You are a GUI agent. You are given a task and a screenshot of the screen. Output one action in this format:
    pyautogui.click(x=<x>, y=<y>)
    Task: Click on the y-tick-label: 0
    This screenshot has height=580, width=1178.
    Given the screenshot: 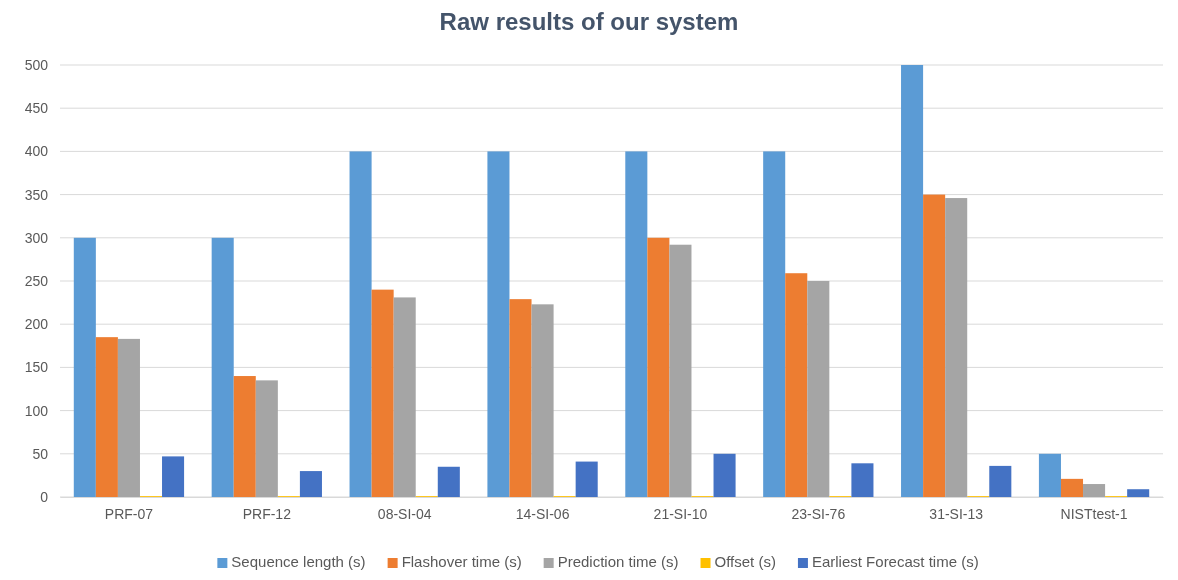 What is the action you would take?
    pyautogui.click(x=44, y=496)
    